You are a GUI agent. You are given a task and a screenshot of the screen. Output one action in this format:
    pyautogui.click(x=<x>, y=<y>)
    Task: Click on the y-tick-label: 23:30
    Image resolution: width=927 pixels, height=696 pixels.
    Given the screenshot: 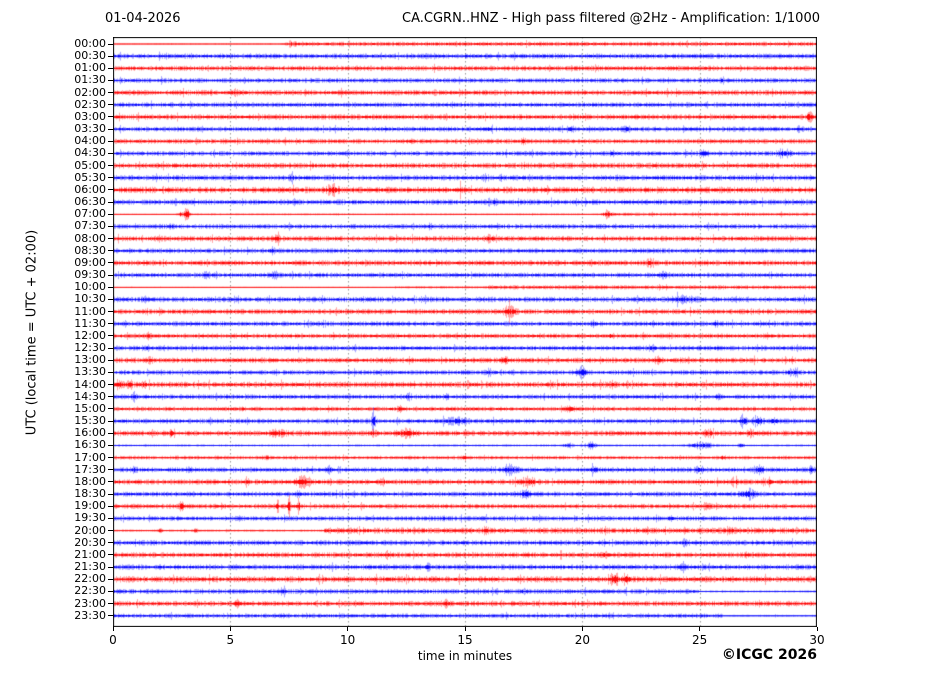 What is the action you would take?
    pyautogui.click(x=90, y=615)
    